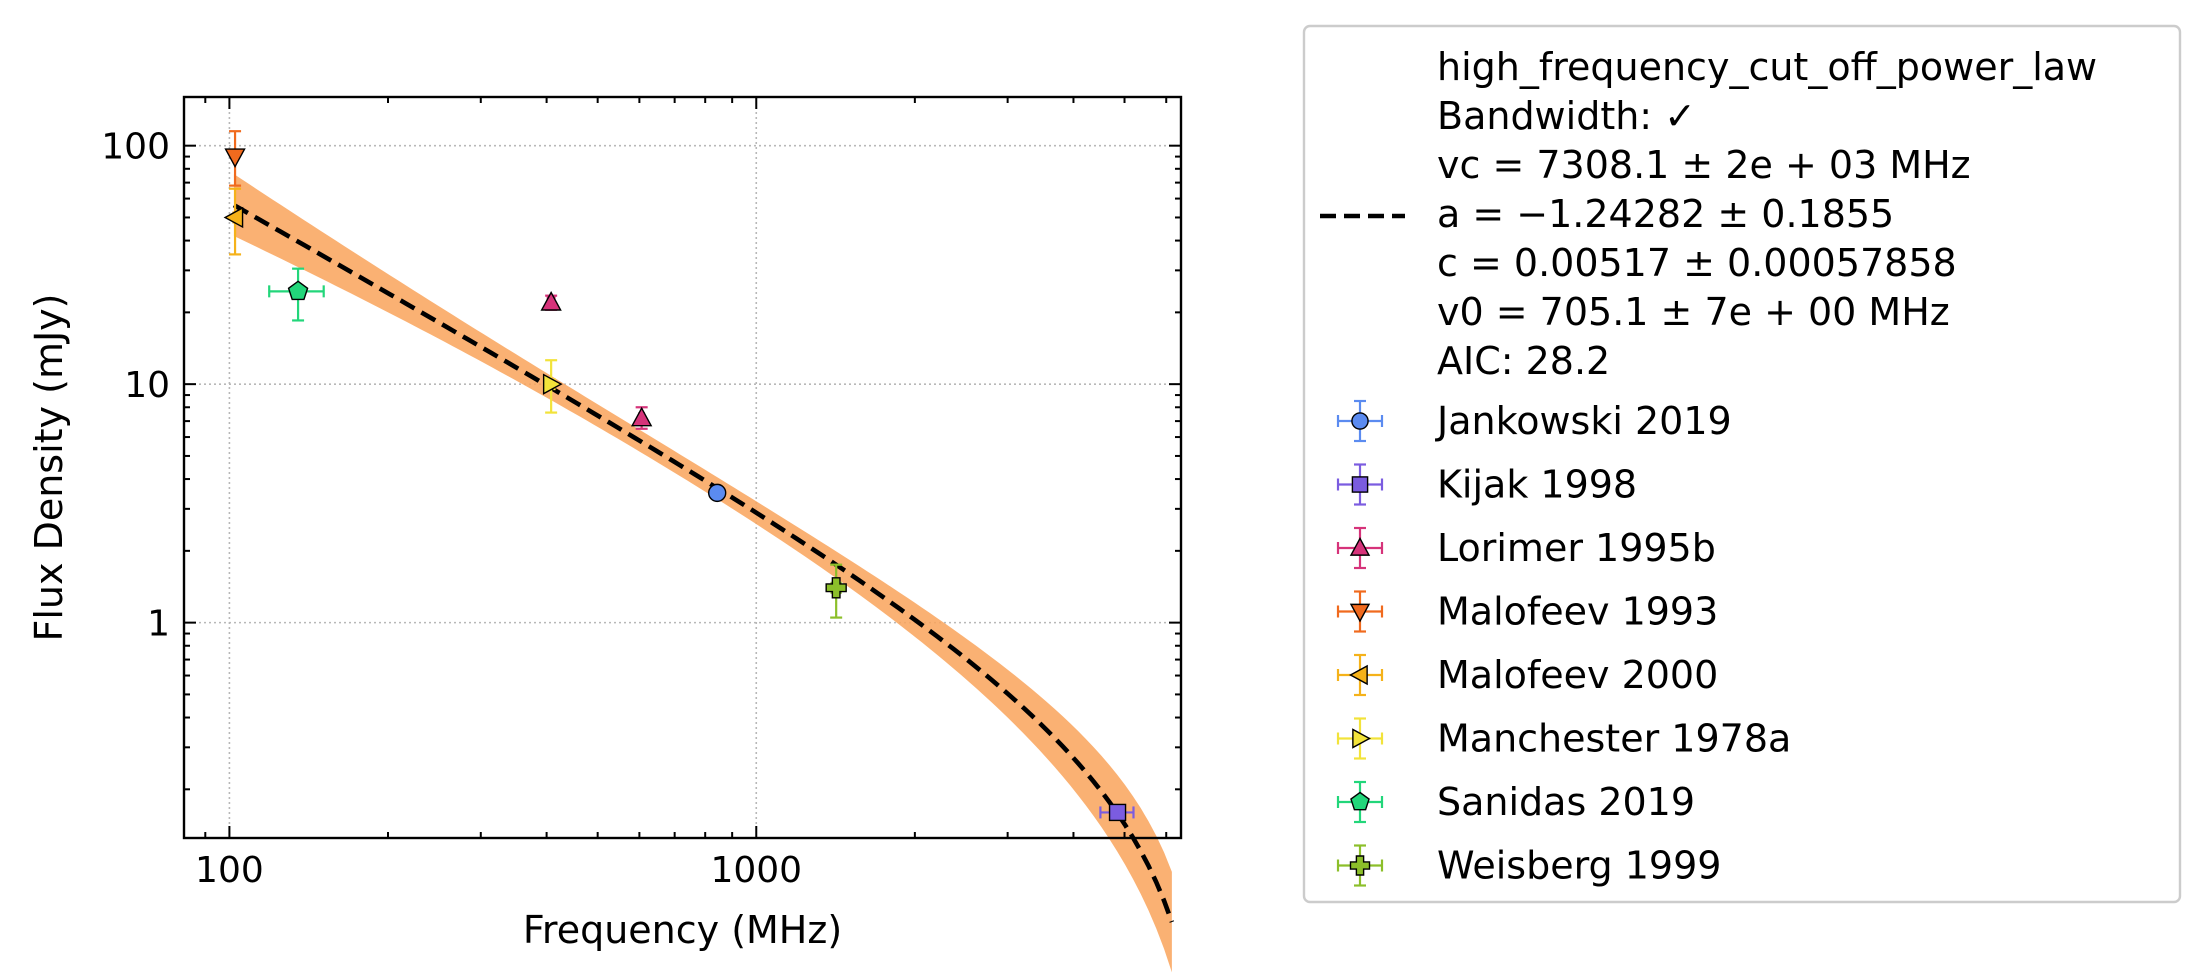 Image resolution: width=2198 pixels, height=980 pixels. Describe the element at coordinates (1697, 263) in the screenshot. I see `legend-fit-line: c = 0.00517 ± 0.00057858` at that location.